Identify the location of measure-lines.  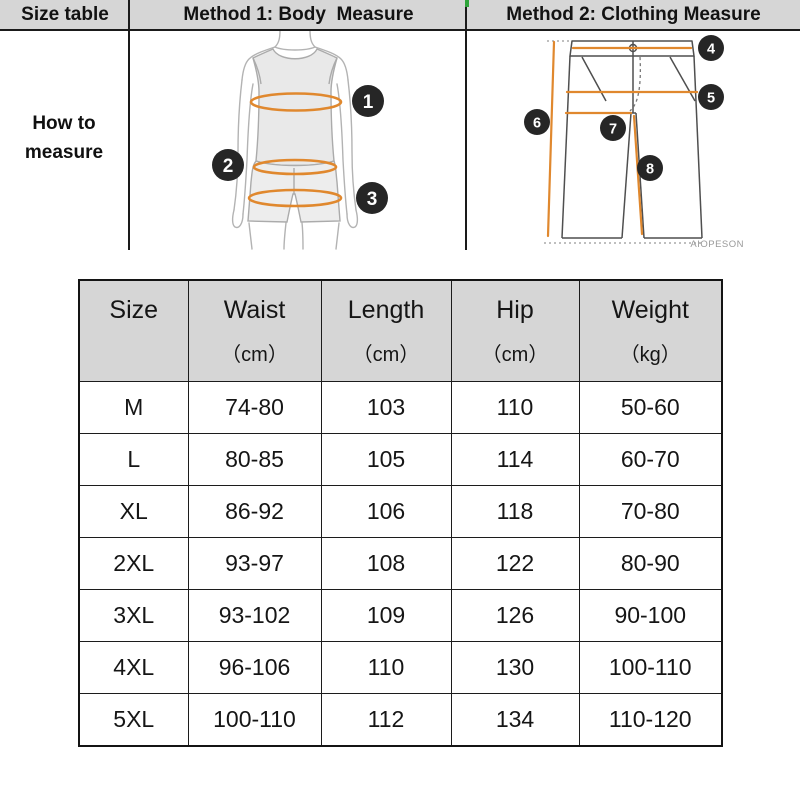
(622, 139).